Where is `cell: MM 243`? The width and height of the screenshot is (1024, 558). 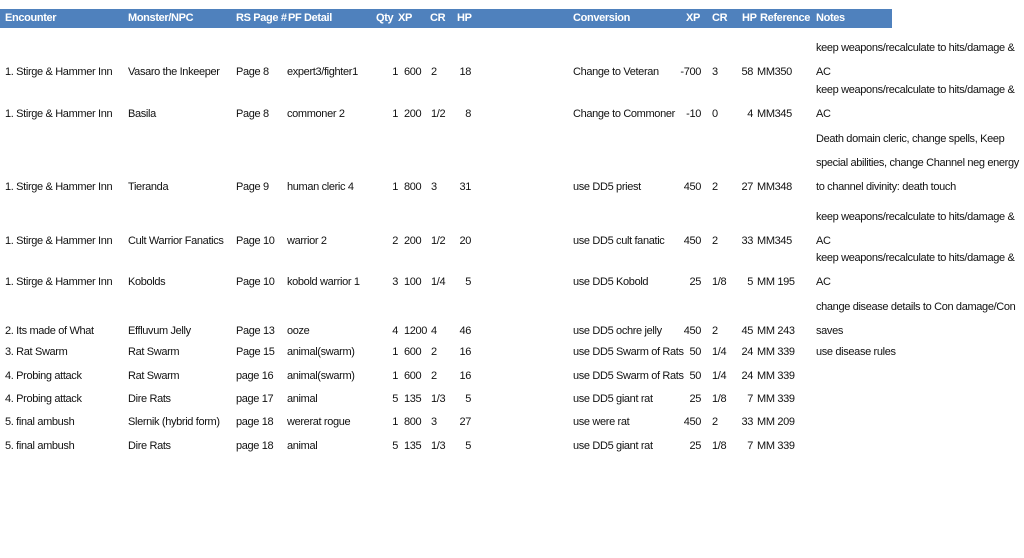
cell: MM 243 is located at coordinates (776, 331).